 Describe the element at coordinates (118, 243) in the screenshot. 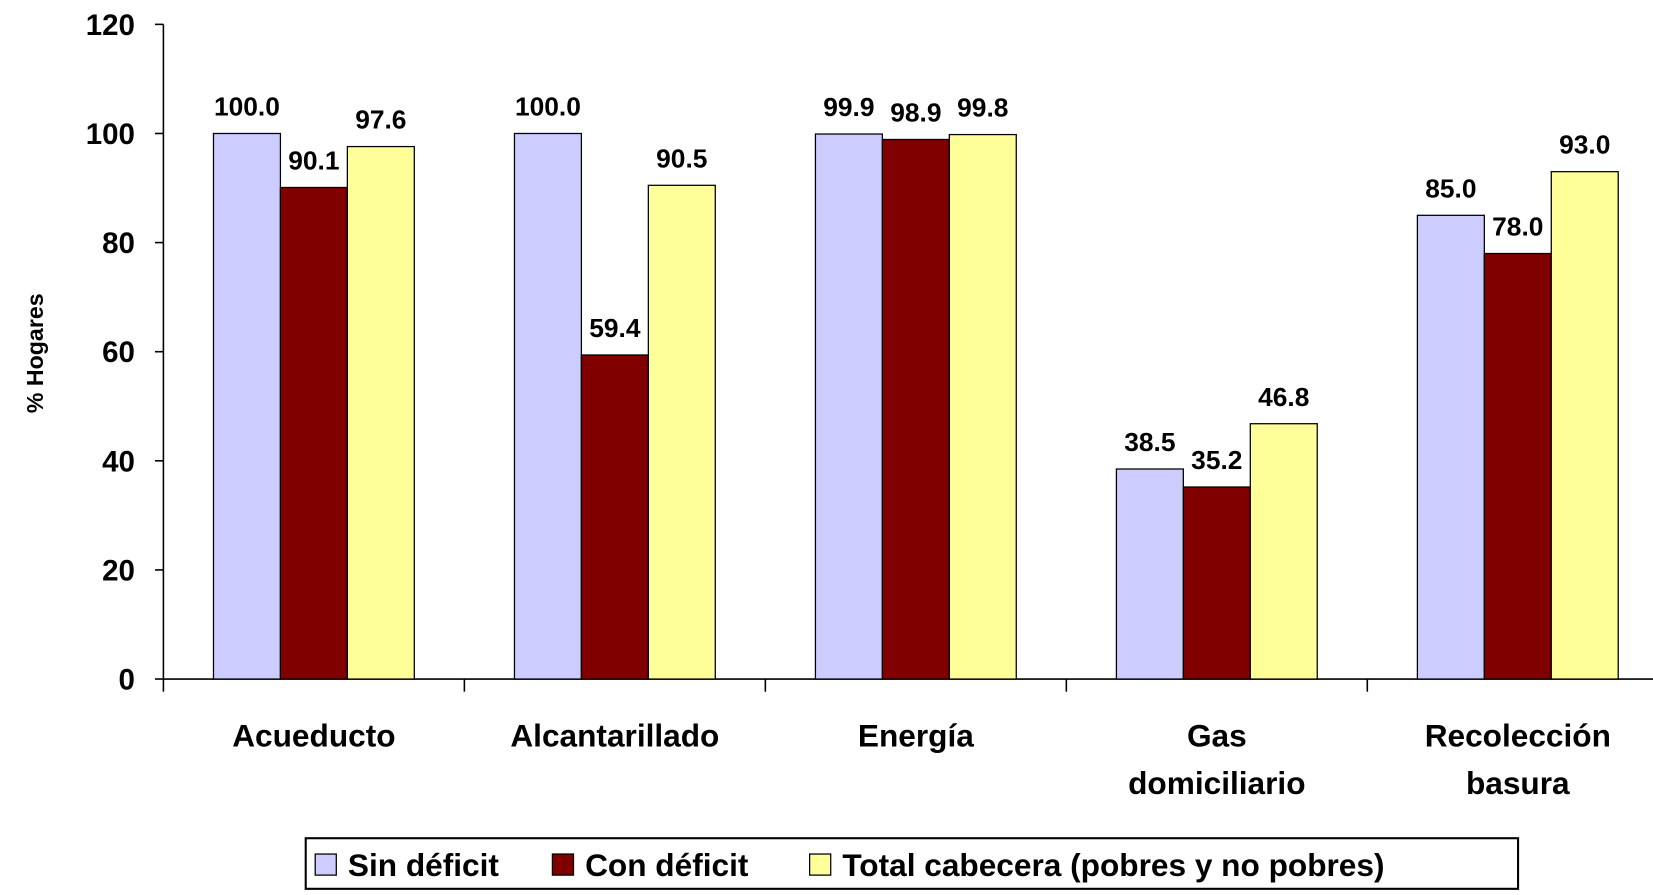

I see `y-tick-label: 80` at that location.